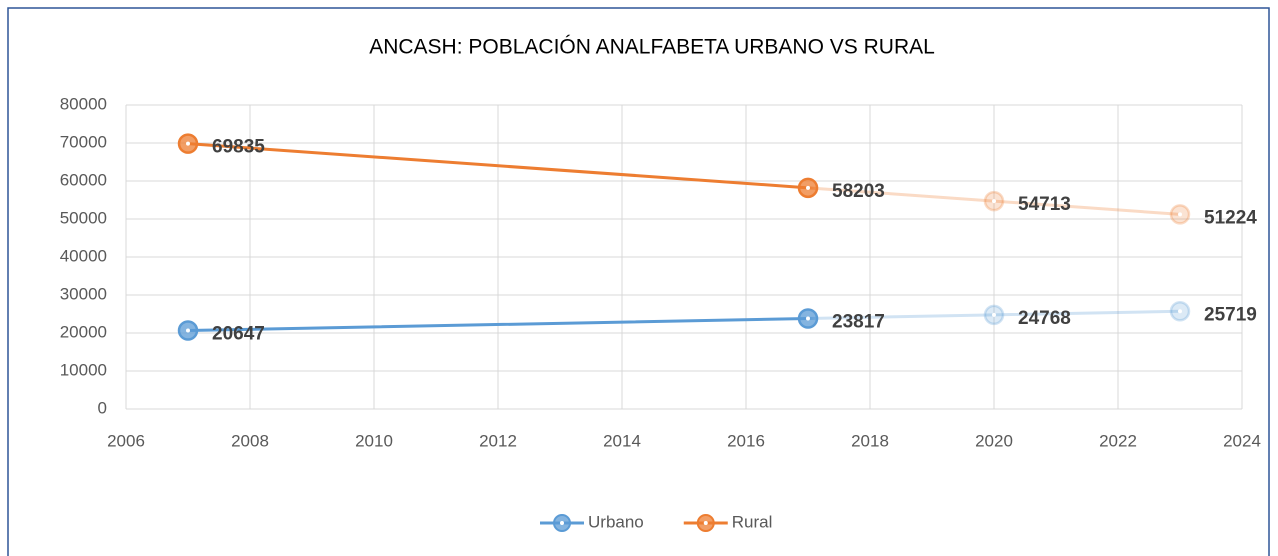 The image size is (1278, 556). I want to click on x-tick-label: 2010, so click(374, 440).